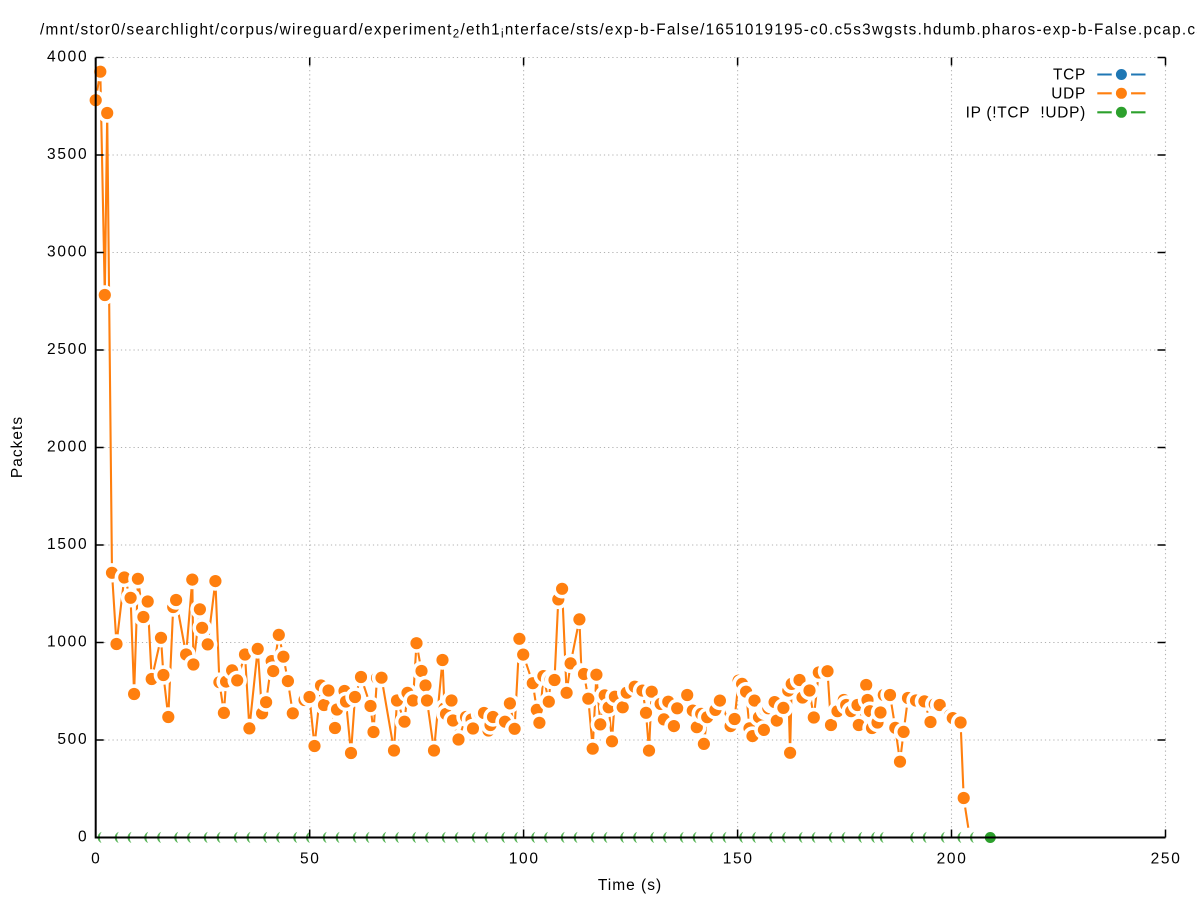 This screenshot has height=905, width=1197. I want to click on svg-text: 50, so click(310, 859).